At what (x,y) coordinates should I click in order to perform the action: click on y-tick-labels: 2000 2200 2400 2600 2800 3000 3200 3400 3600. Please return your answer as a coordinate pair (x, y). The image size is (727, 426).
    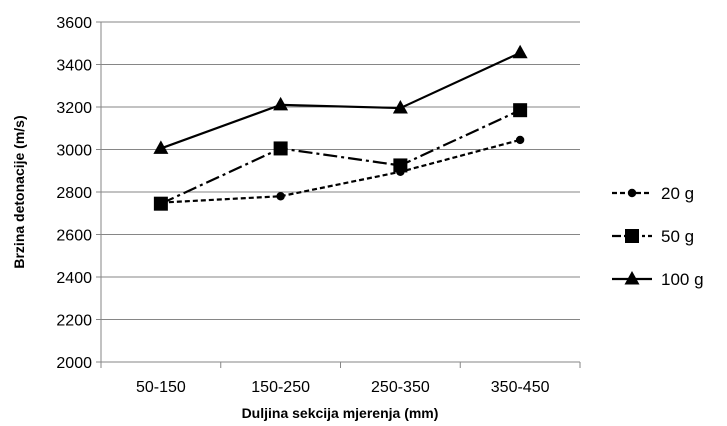
    Looking at the image, I should click on (74, 193).